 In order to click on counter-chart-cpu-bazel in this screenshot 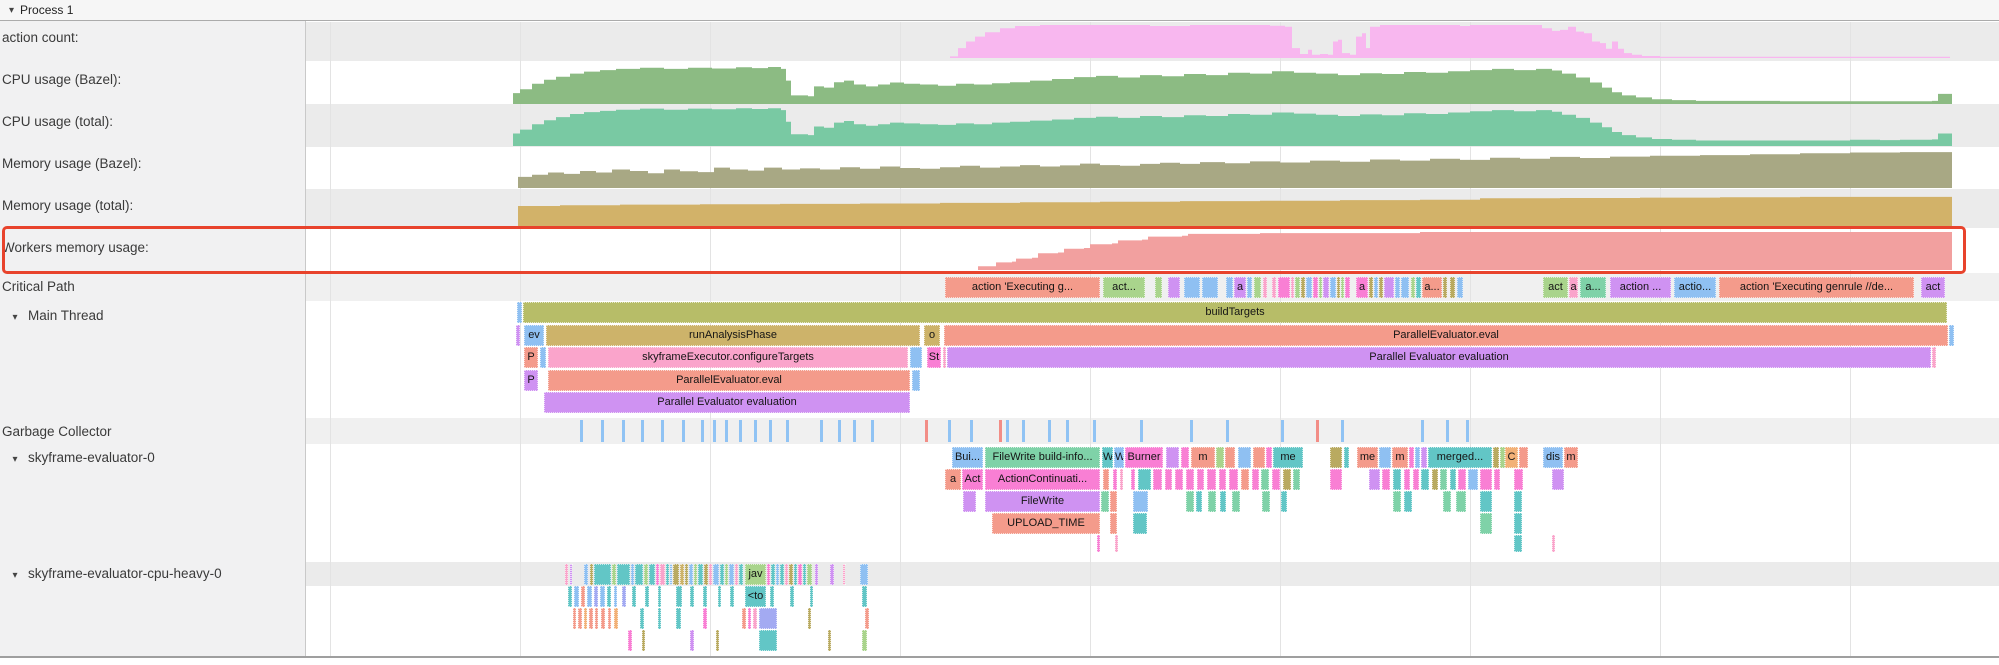, I will do `click(999, 84)`.